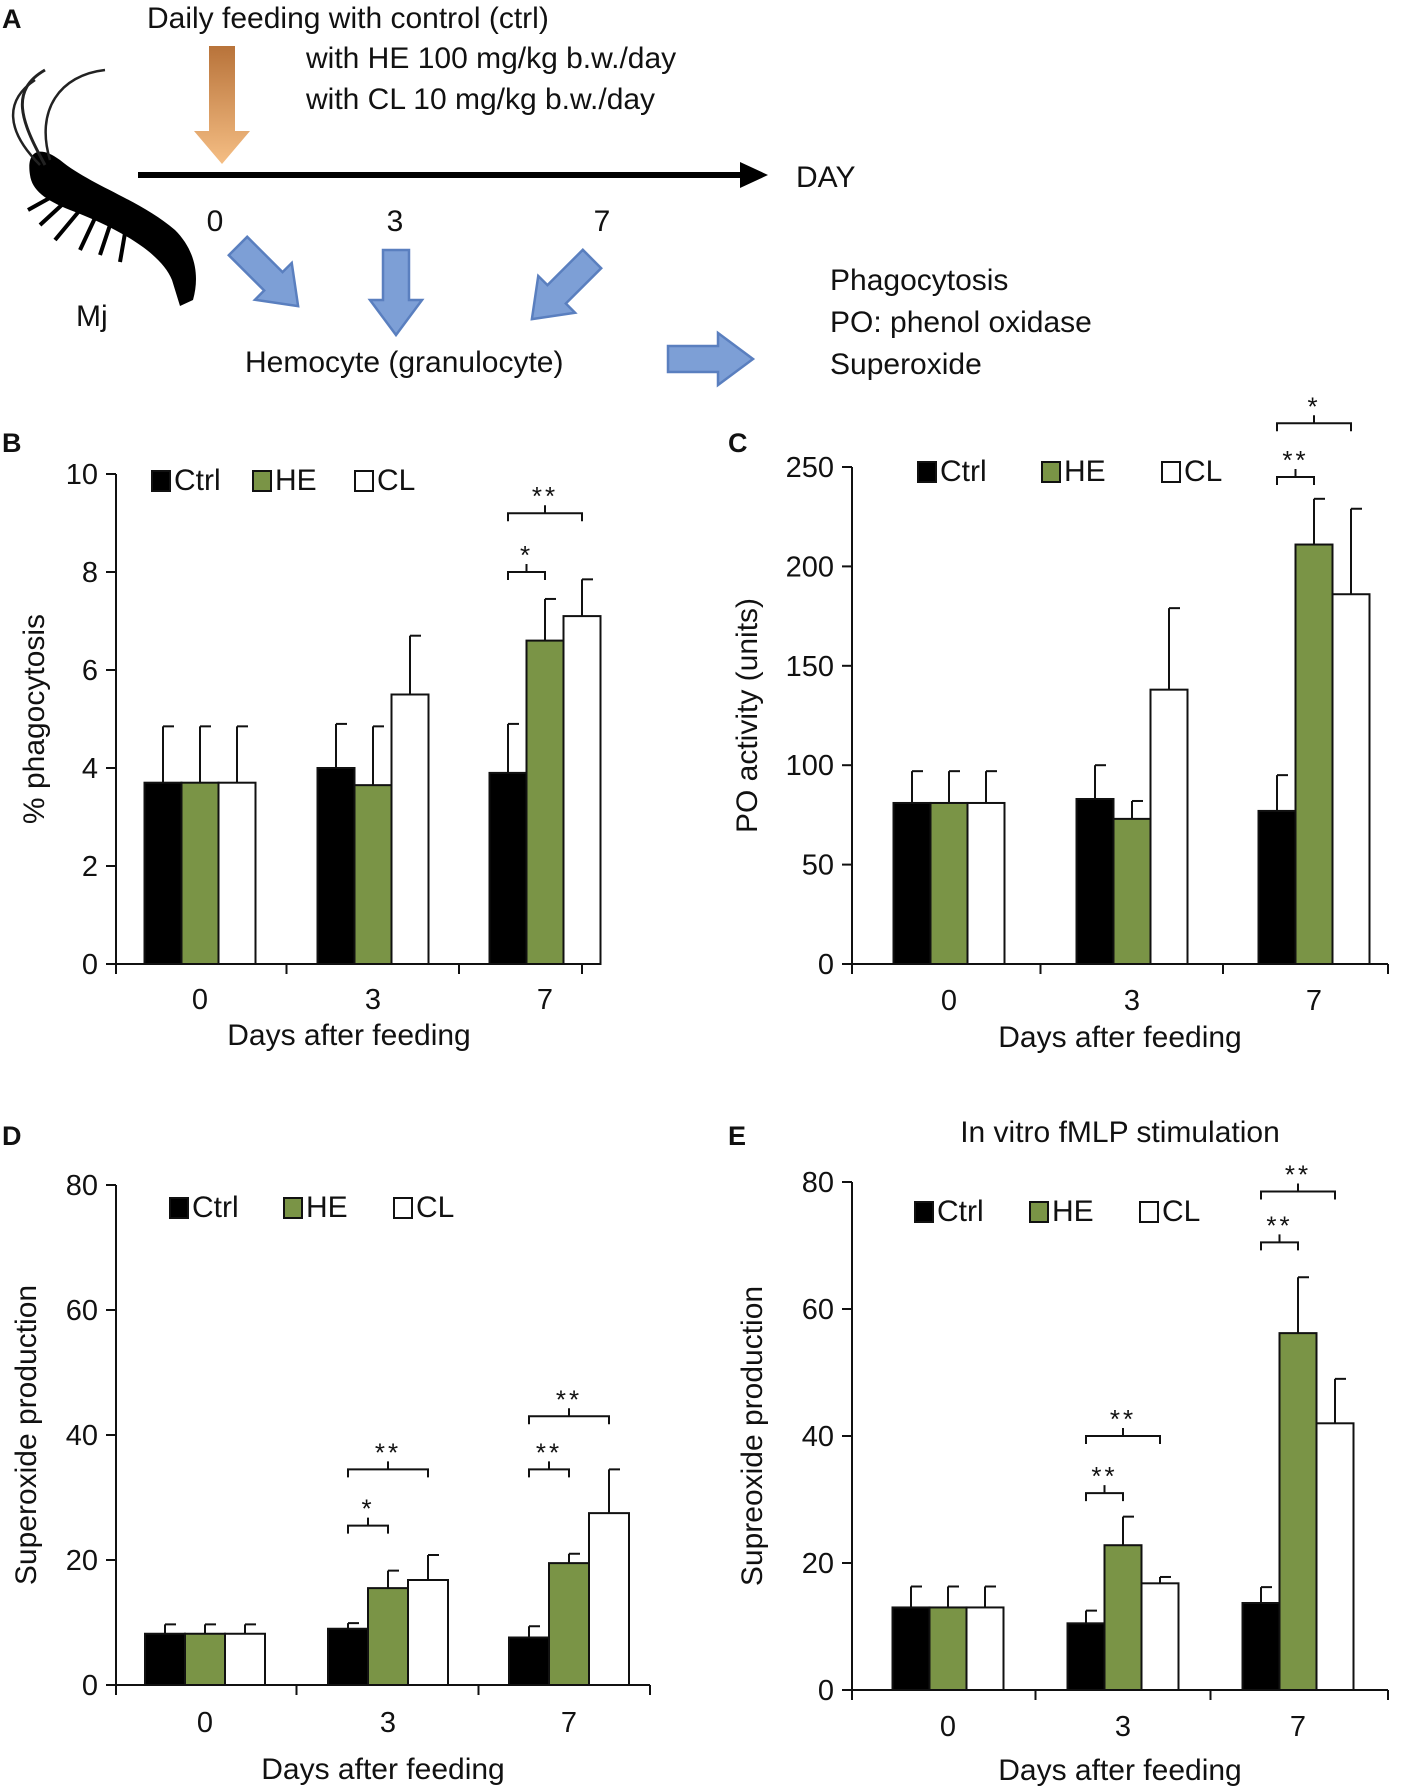 The height and width of the screenshot is (1789, 1406). I want to click on assay-phagocytosis: Phagocytosis, so click(919, 280).